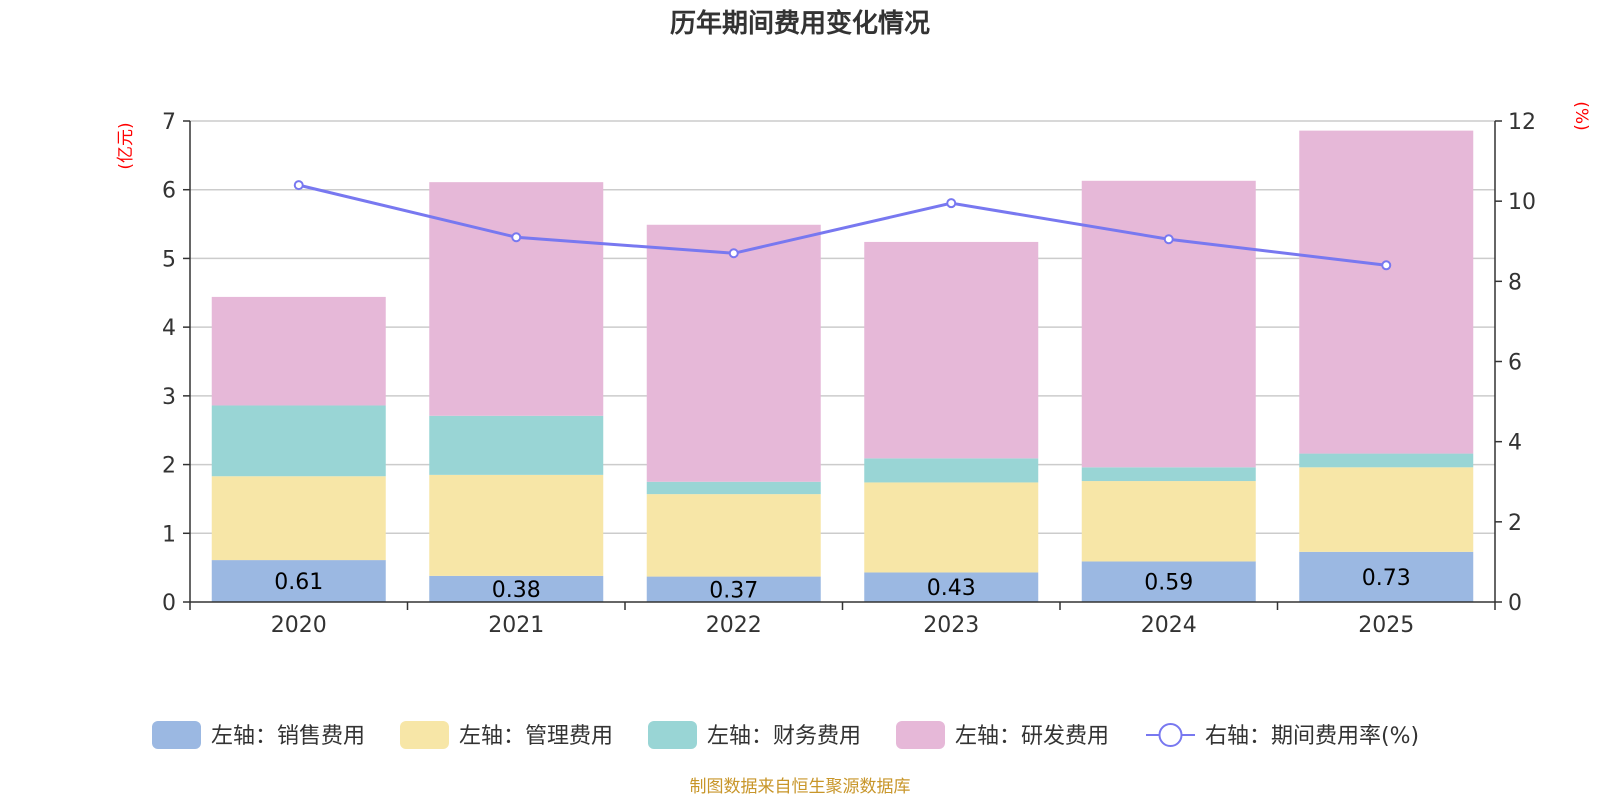  I want to click on legend-label-2: 左轴：管理费用, so click(536, 736).